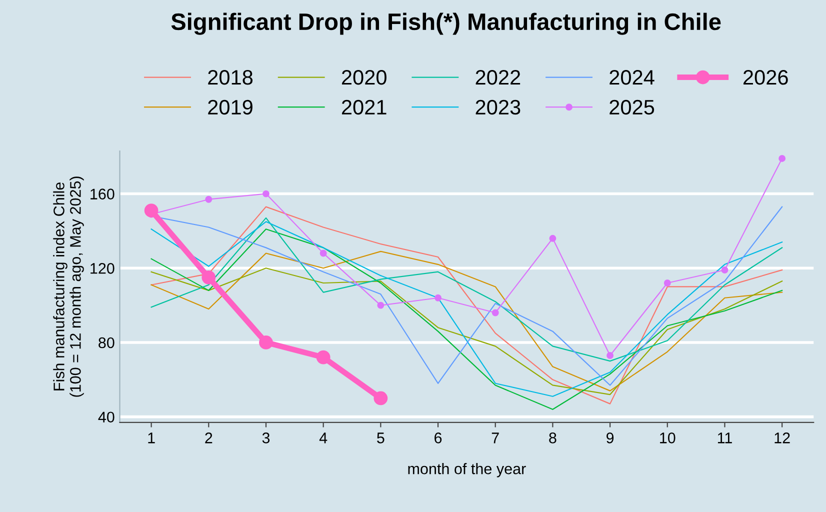  I want to click on legend-label: 2024, so click(632, 77).